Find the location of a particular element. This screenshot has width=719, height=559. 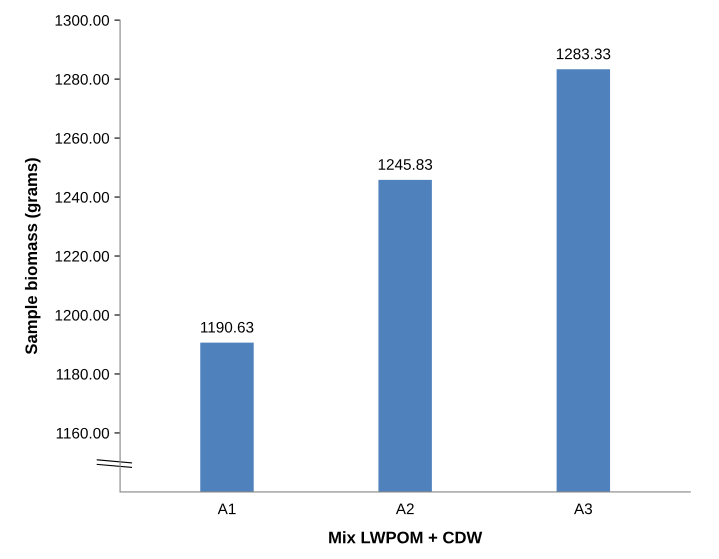

y-tick-label: 1280.00 is located at coordinates (83, 79).